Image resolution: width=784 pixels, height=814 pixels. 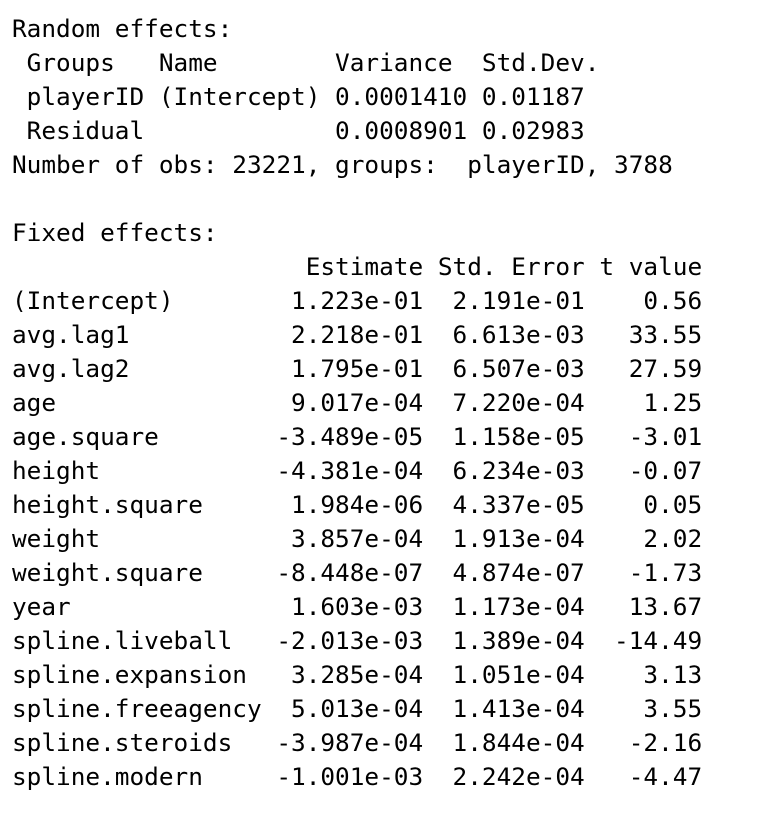 I want to click on fixed-effects-row: spline.modern -1.001e-03 2.242e-04 -4.47, so click(x=357, y=776).